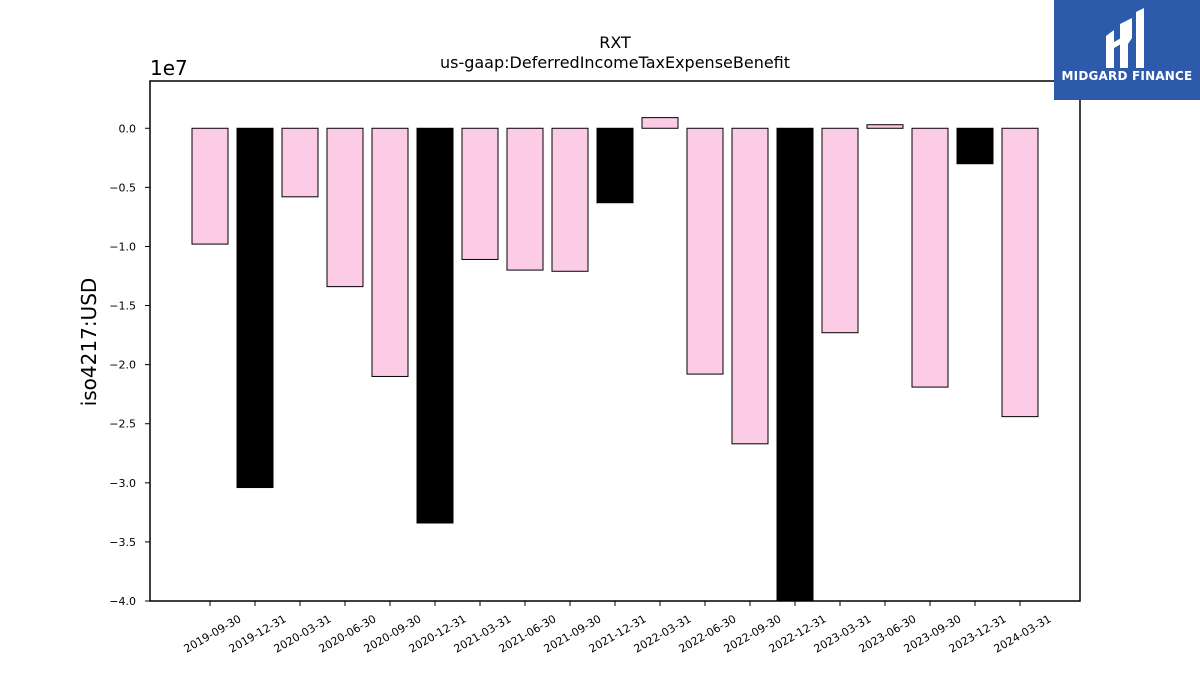  I want to click on y-axis-label: iso4217:USD, so click(89, 342).